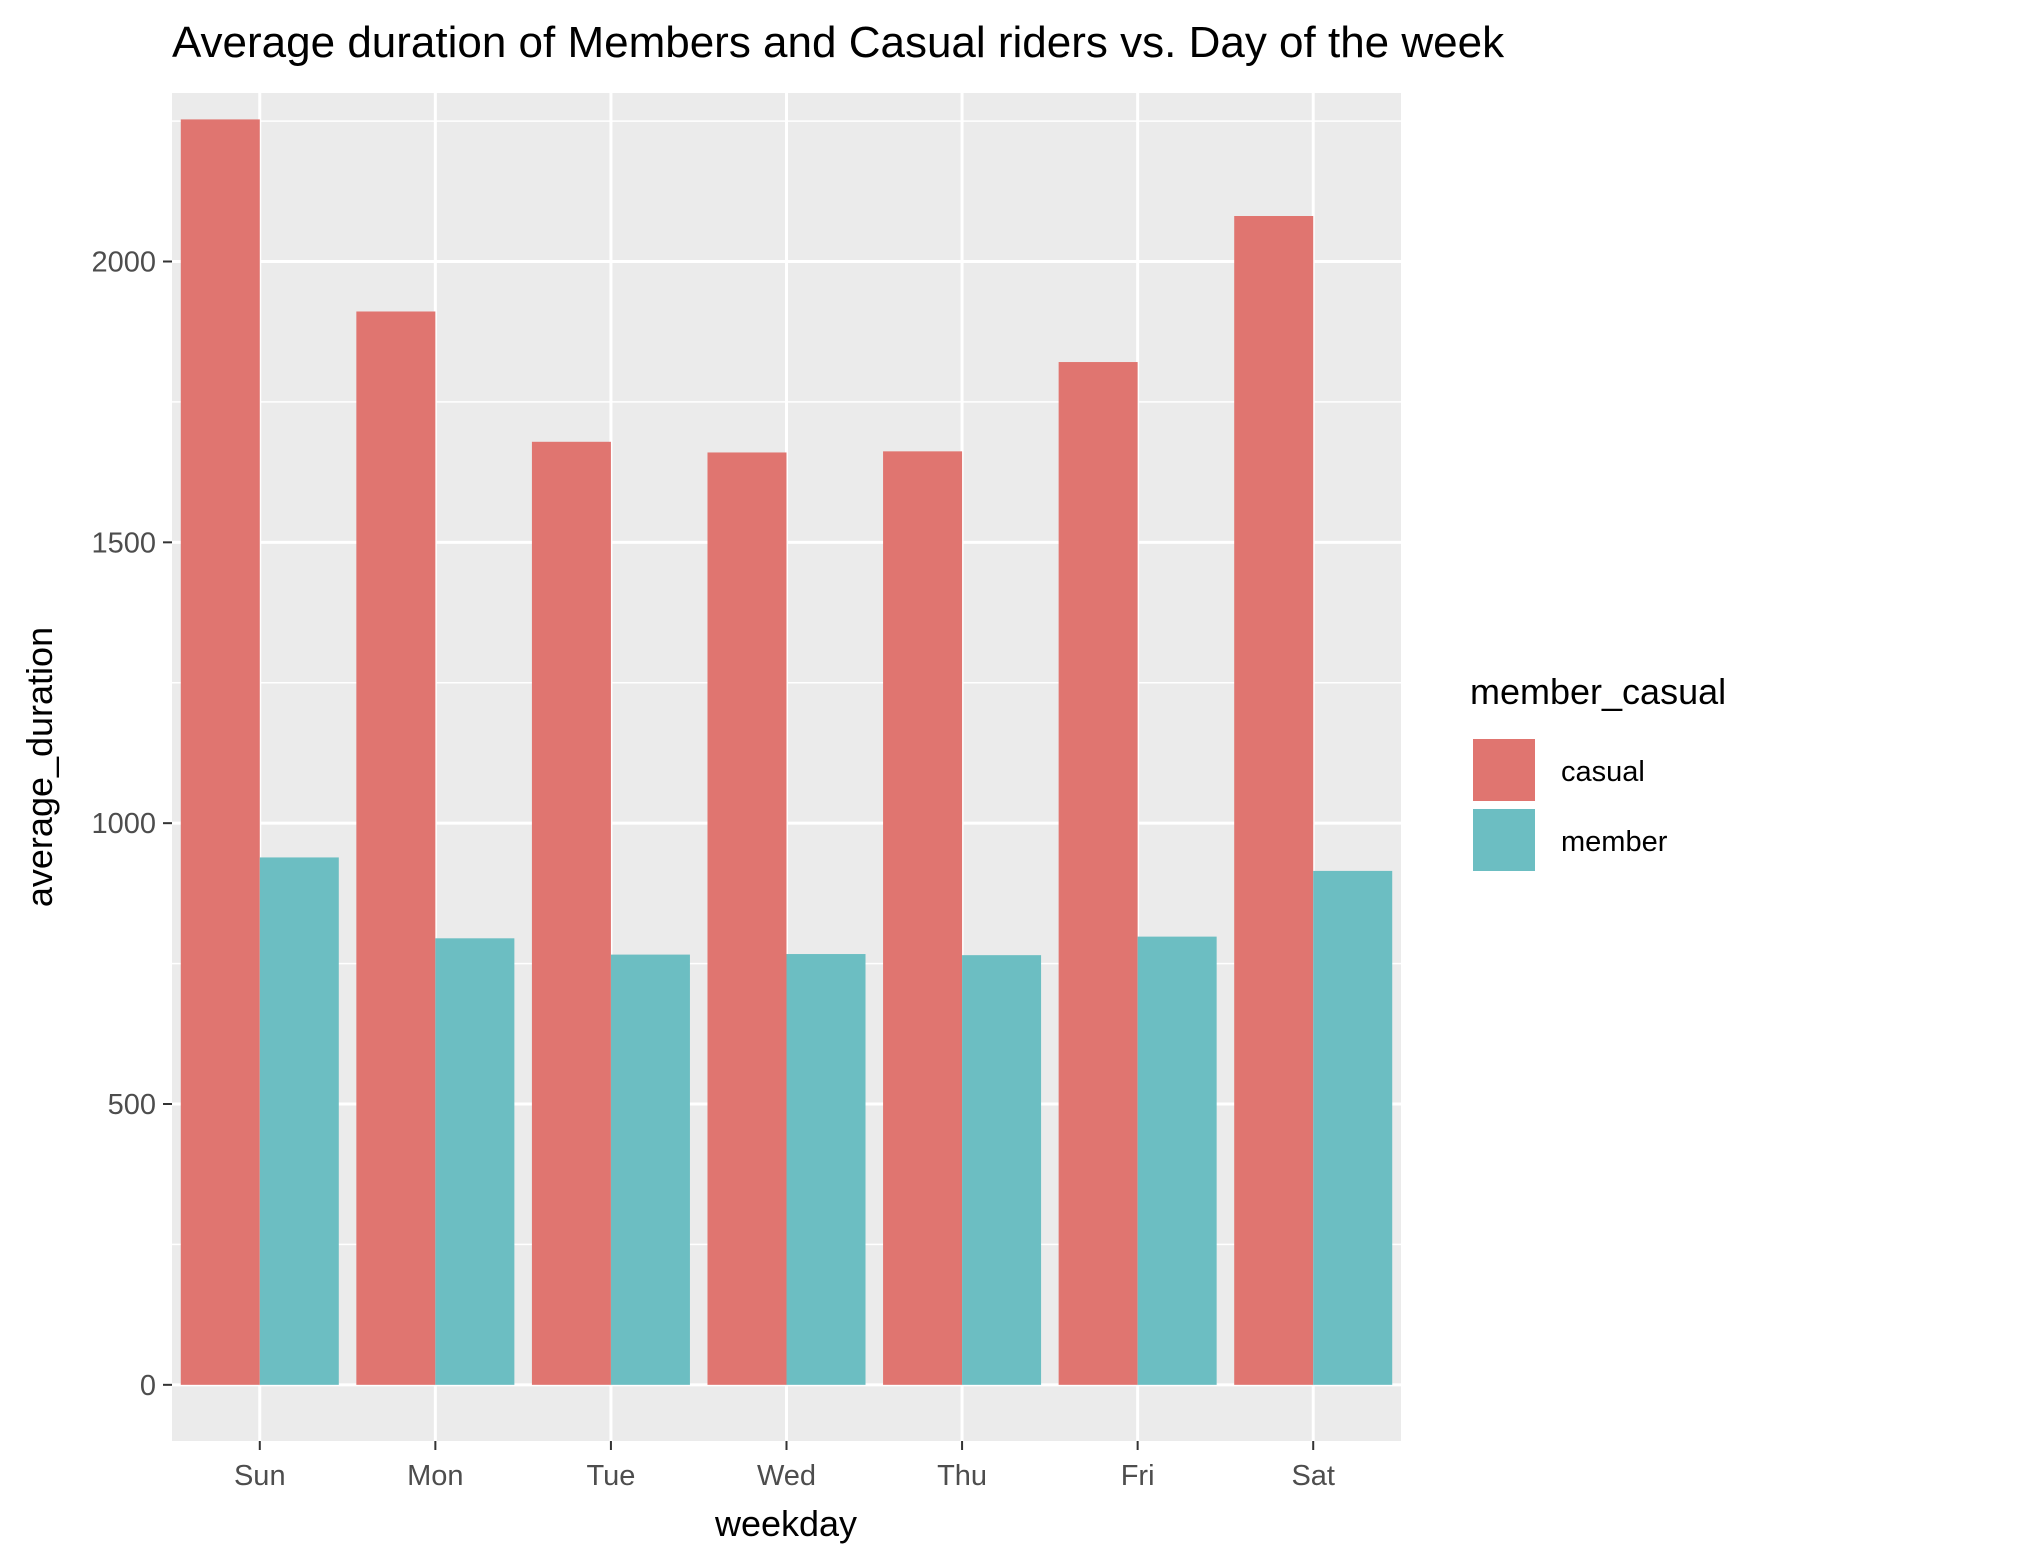 The width and height of the screenshot is (2017, 1554). I want to click on x-tick-label: Sat, so click(1313, 1476).